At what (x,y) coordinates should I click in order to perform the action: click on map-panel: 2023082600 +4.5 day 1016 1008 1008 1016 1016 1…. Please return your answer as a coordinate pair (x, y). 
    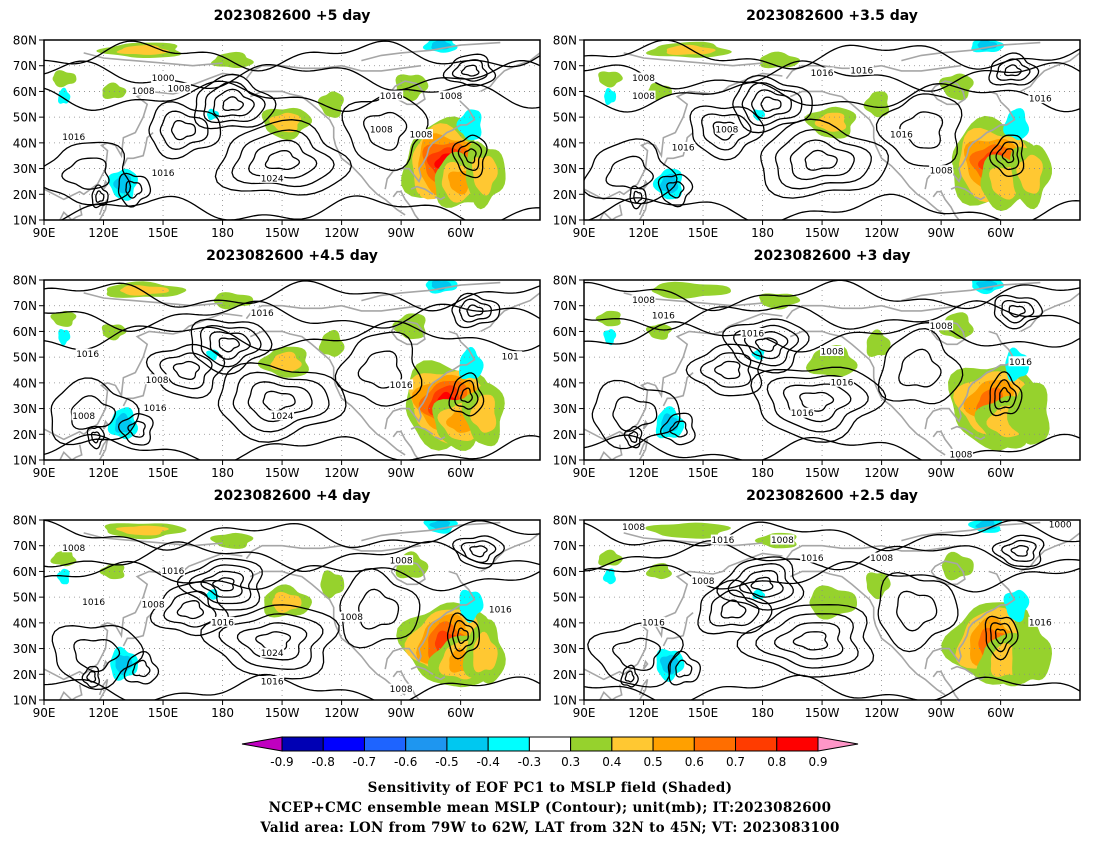
    Looking at the image, I should click on (277, 364).